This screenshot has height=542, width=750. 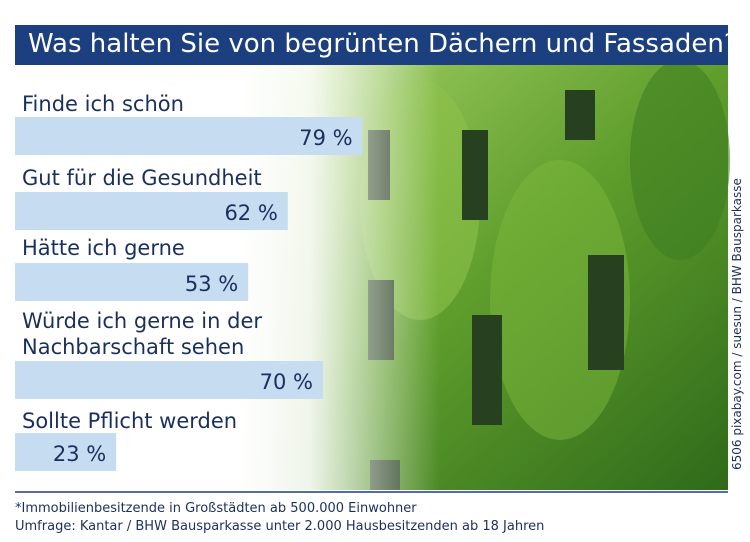 I want to click on category-label: Gut für die Gesundheit, so click(x=142, y=178).